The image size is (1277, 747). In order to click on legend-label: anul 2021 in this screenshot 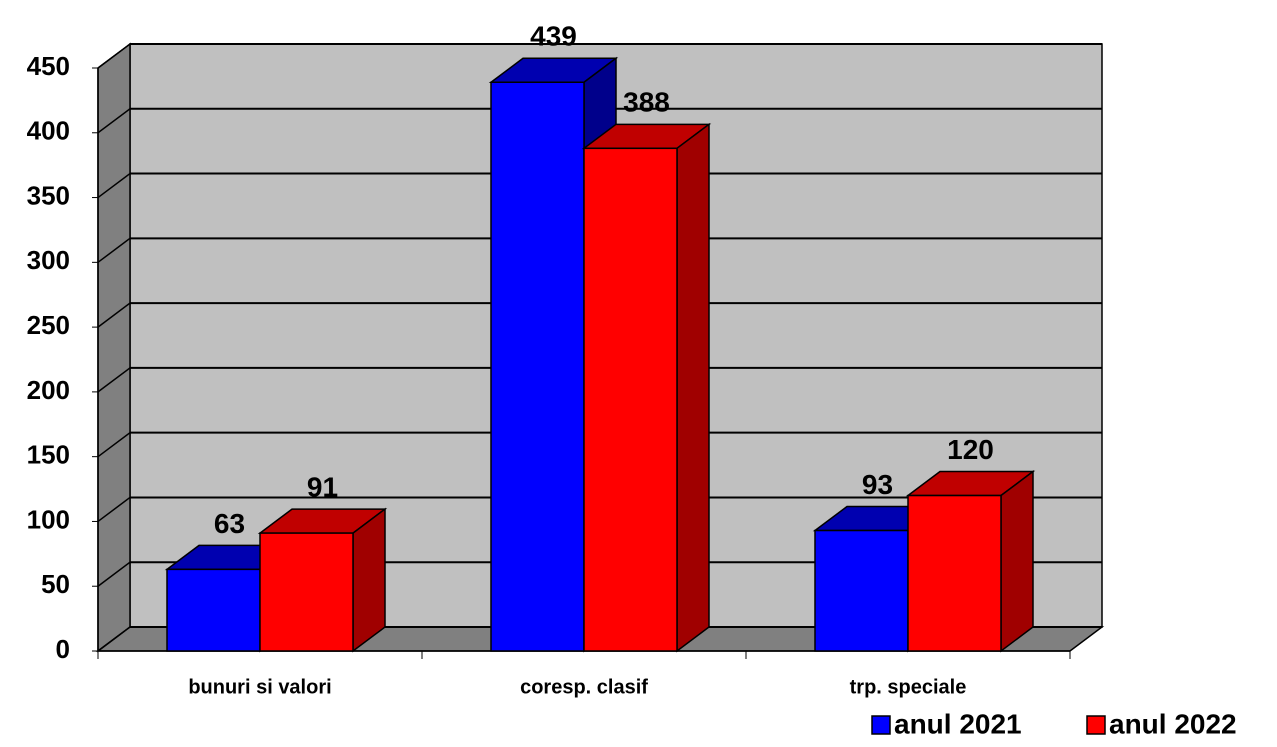, I will do `click(958, 723)`.